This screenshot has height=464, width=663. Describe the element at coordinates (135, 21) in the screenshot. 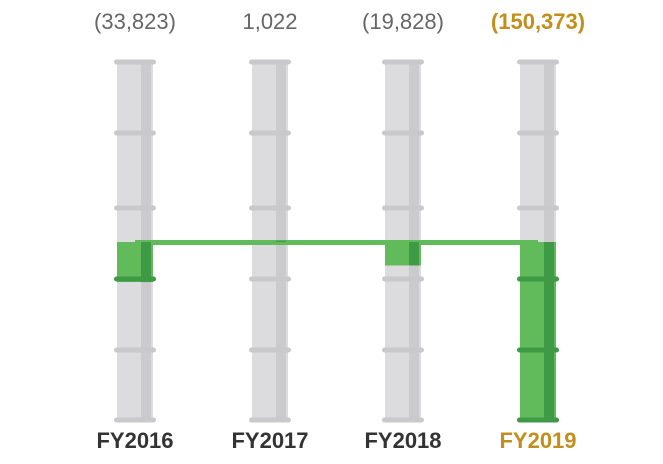

I see `value-label: (33,823)` at that location.